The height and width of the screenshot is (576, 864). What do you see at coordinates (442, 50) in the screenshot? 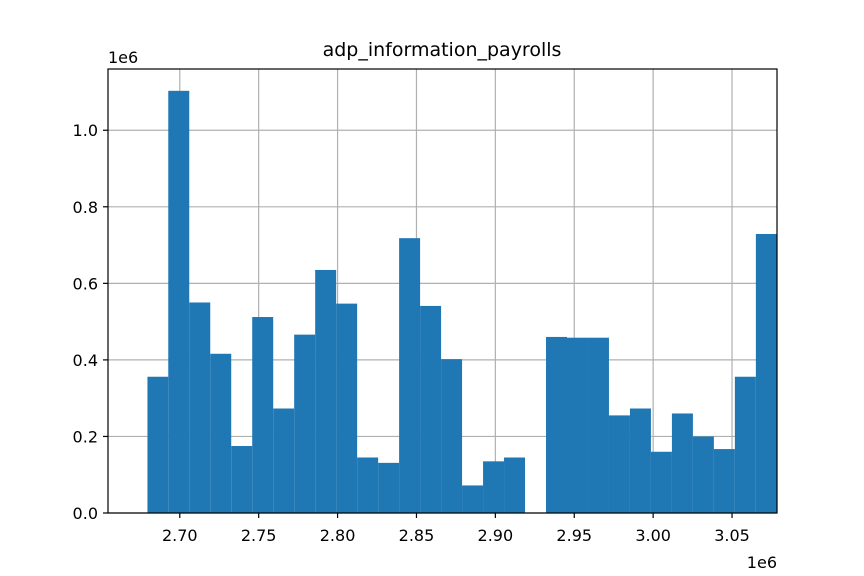
I see `chart-title: adp_information_payrolls` at bounding box center [442, 50].